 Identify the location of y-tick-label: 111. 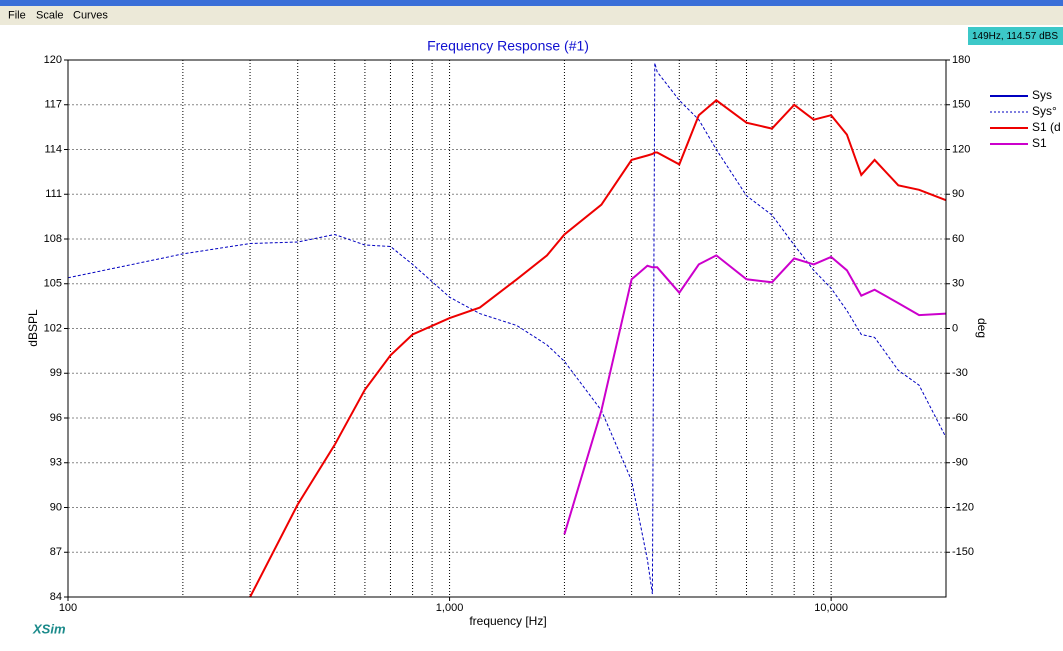
(53, 194).